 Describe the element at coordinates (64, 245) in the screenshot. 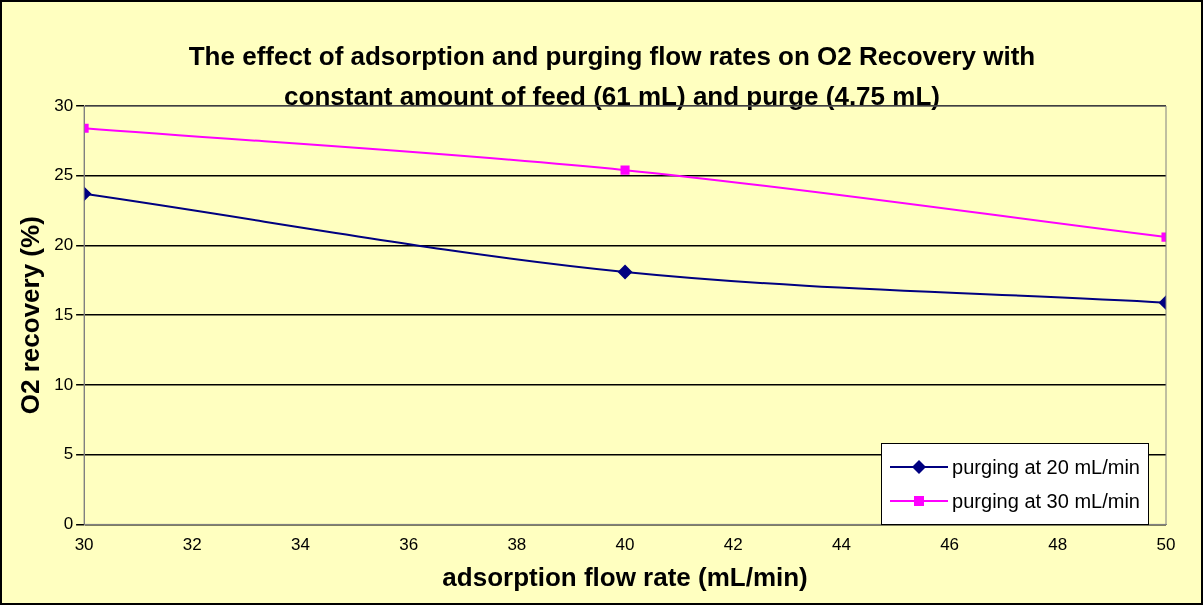

I see `y-tick-label: 20` at that location.